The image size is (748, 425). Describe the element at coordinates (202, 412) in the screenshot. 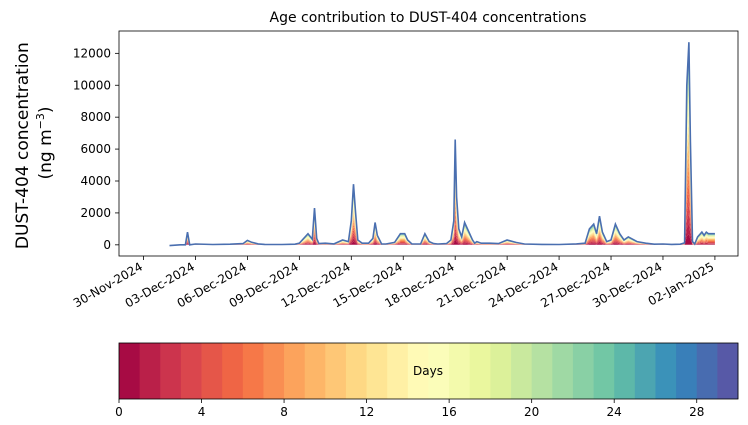

I see `colorbar-tick-label: 4` at that location.